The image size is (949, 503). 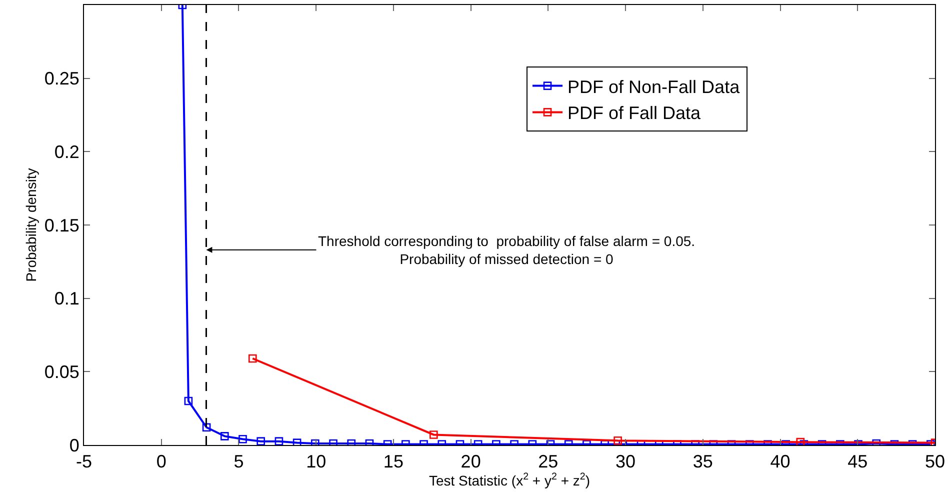 What do you see at coordinates (654, 86) in the screenshot?
I see `legend-label: PDF of Non-Fall Data` at bounding box center [654, 86].